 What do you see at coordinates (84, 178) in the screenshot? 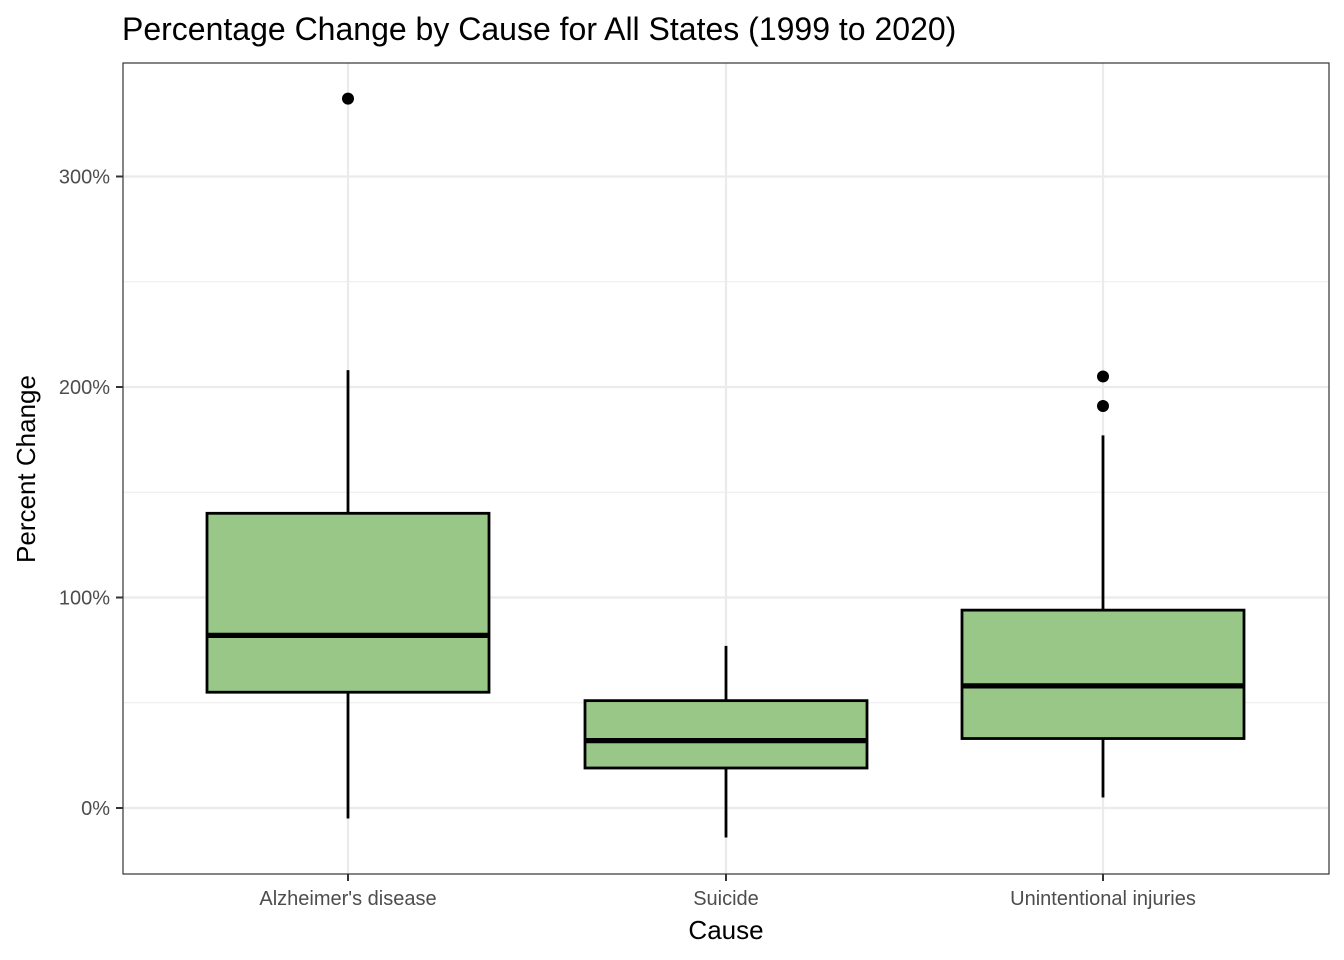
I see `y-tick-label: 300%` at bounding box center [84, 178].